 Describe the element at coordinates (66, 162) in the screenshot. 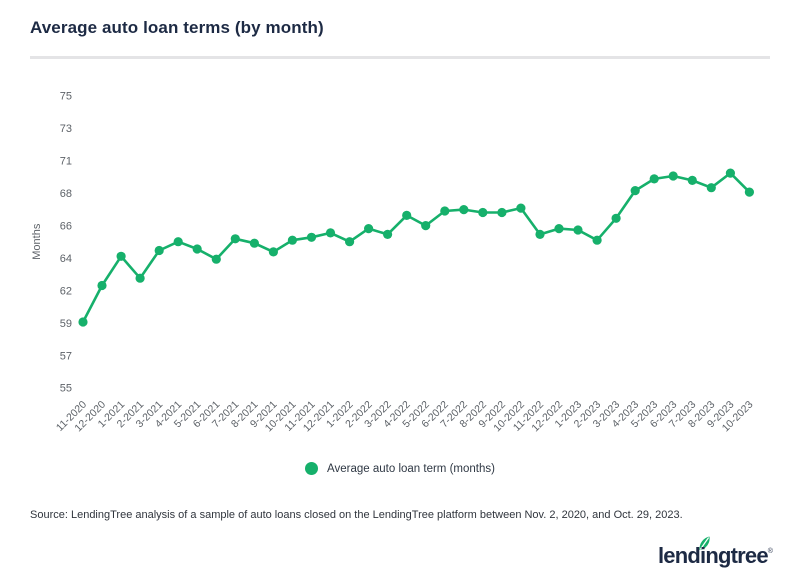

I see `y-axis-tick-label: 71` at that location.